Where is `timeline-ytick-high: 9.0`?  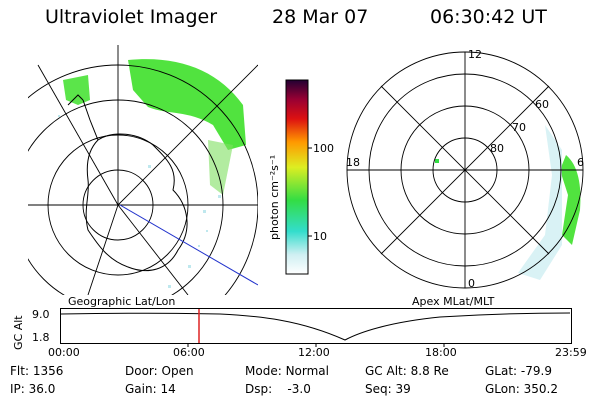 timeline-ytick-high: 9.0 is located at coordinates (41, 314).